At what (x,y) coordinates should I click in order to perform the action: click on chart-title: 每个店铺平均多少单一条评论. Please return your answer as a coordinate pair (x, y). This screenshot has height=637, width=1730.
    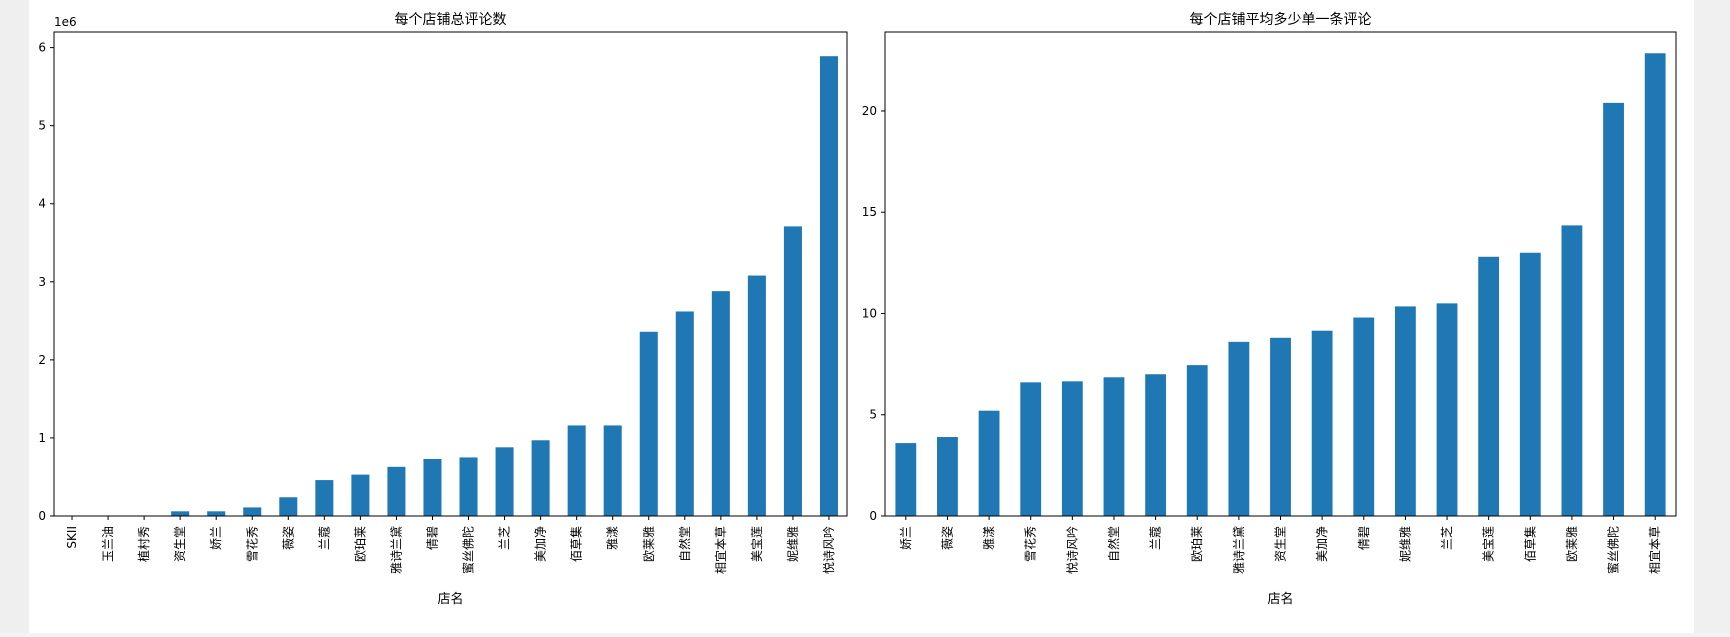
    Looking at the image, I should click on (1281, 19).